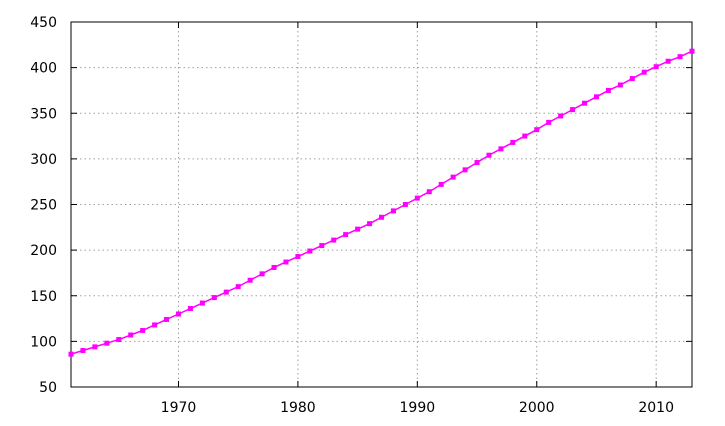 The image size is (725, 426). Describe the element at coordinates (43, 114) in the screenshot. I see `y-tick-label: 350` at that location.